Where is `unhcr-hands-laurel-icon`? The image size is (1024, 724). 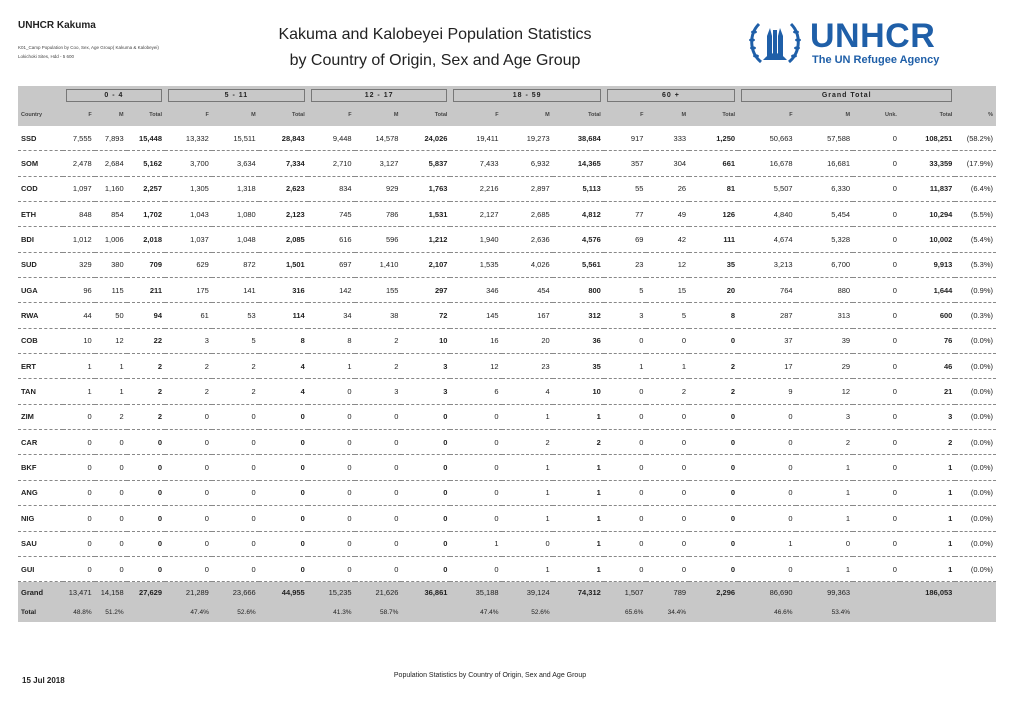 unhcr-hands-laurel-icon is located at coordinates (775, 43).